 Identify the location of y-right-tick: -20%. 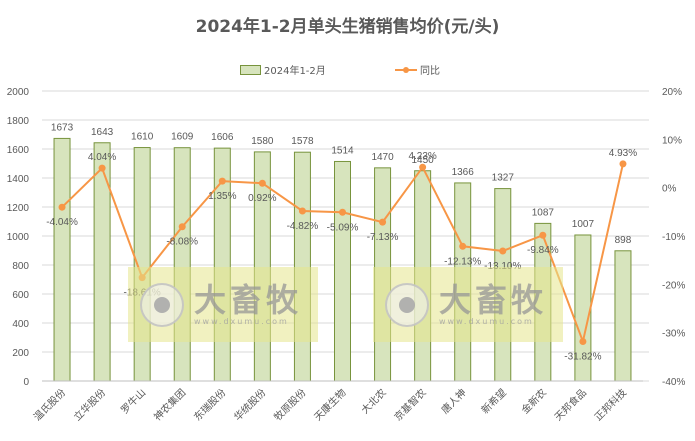
(673, 285).